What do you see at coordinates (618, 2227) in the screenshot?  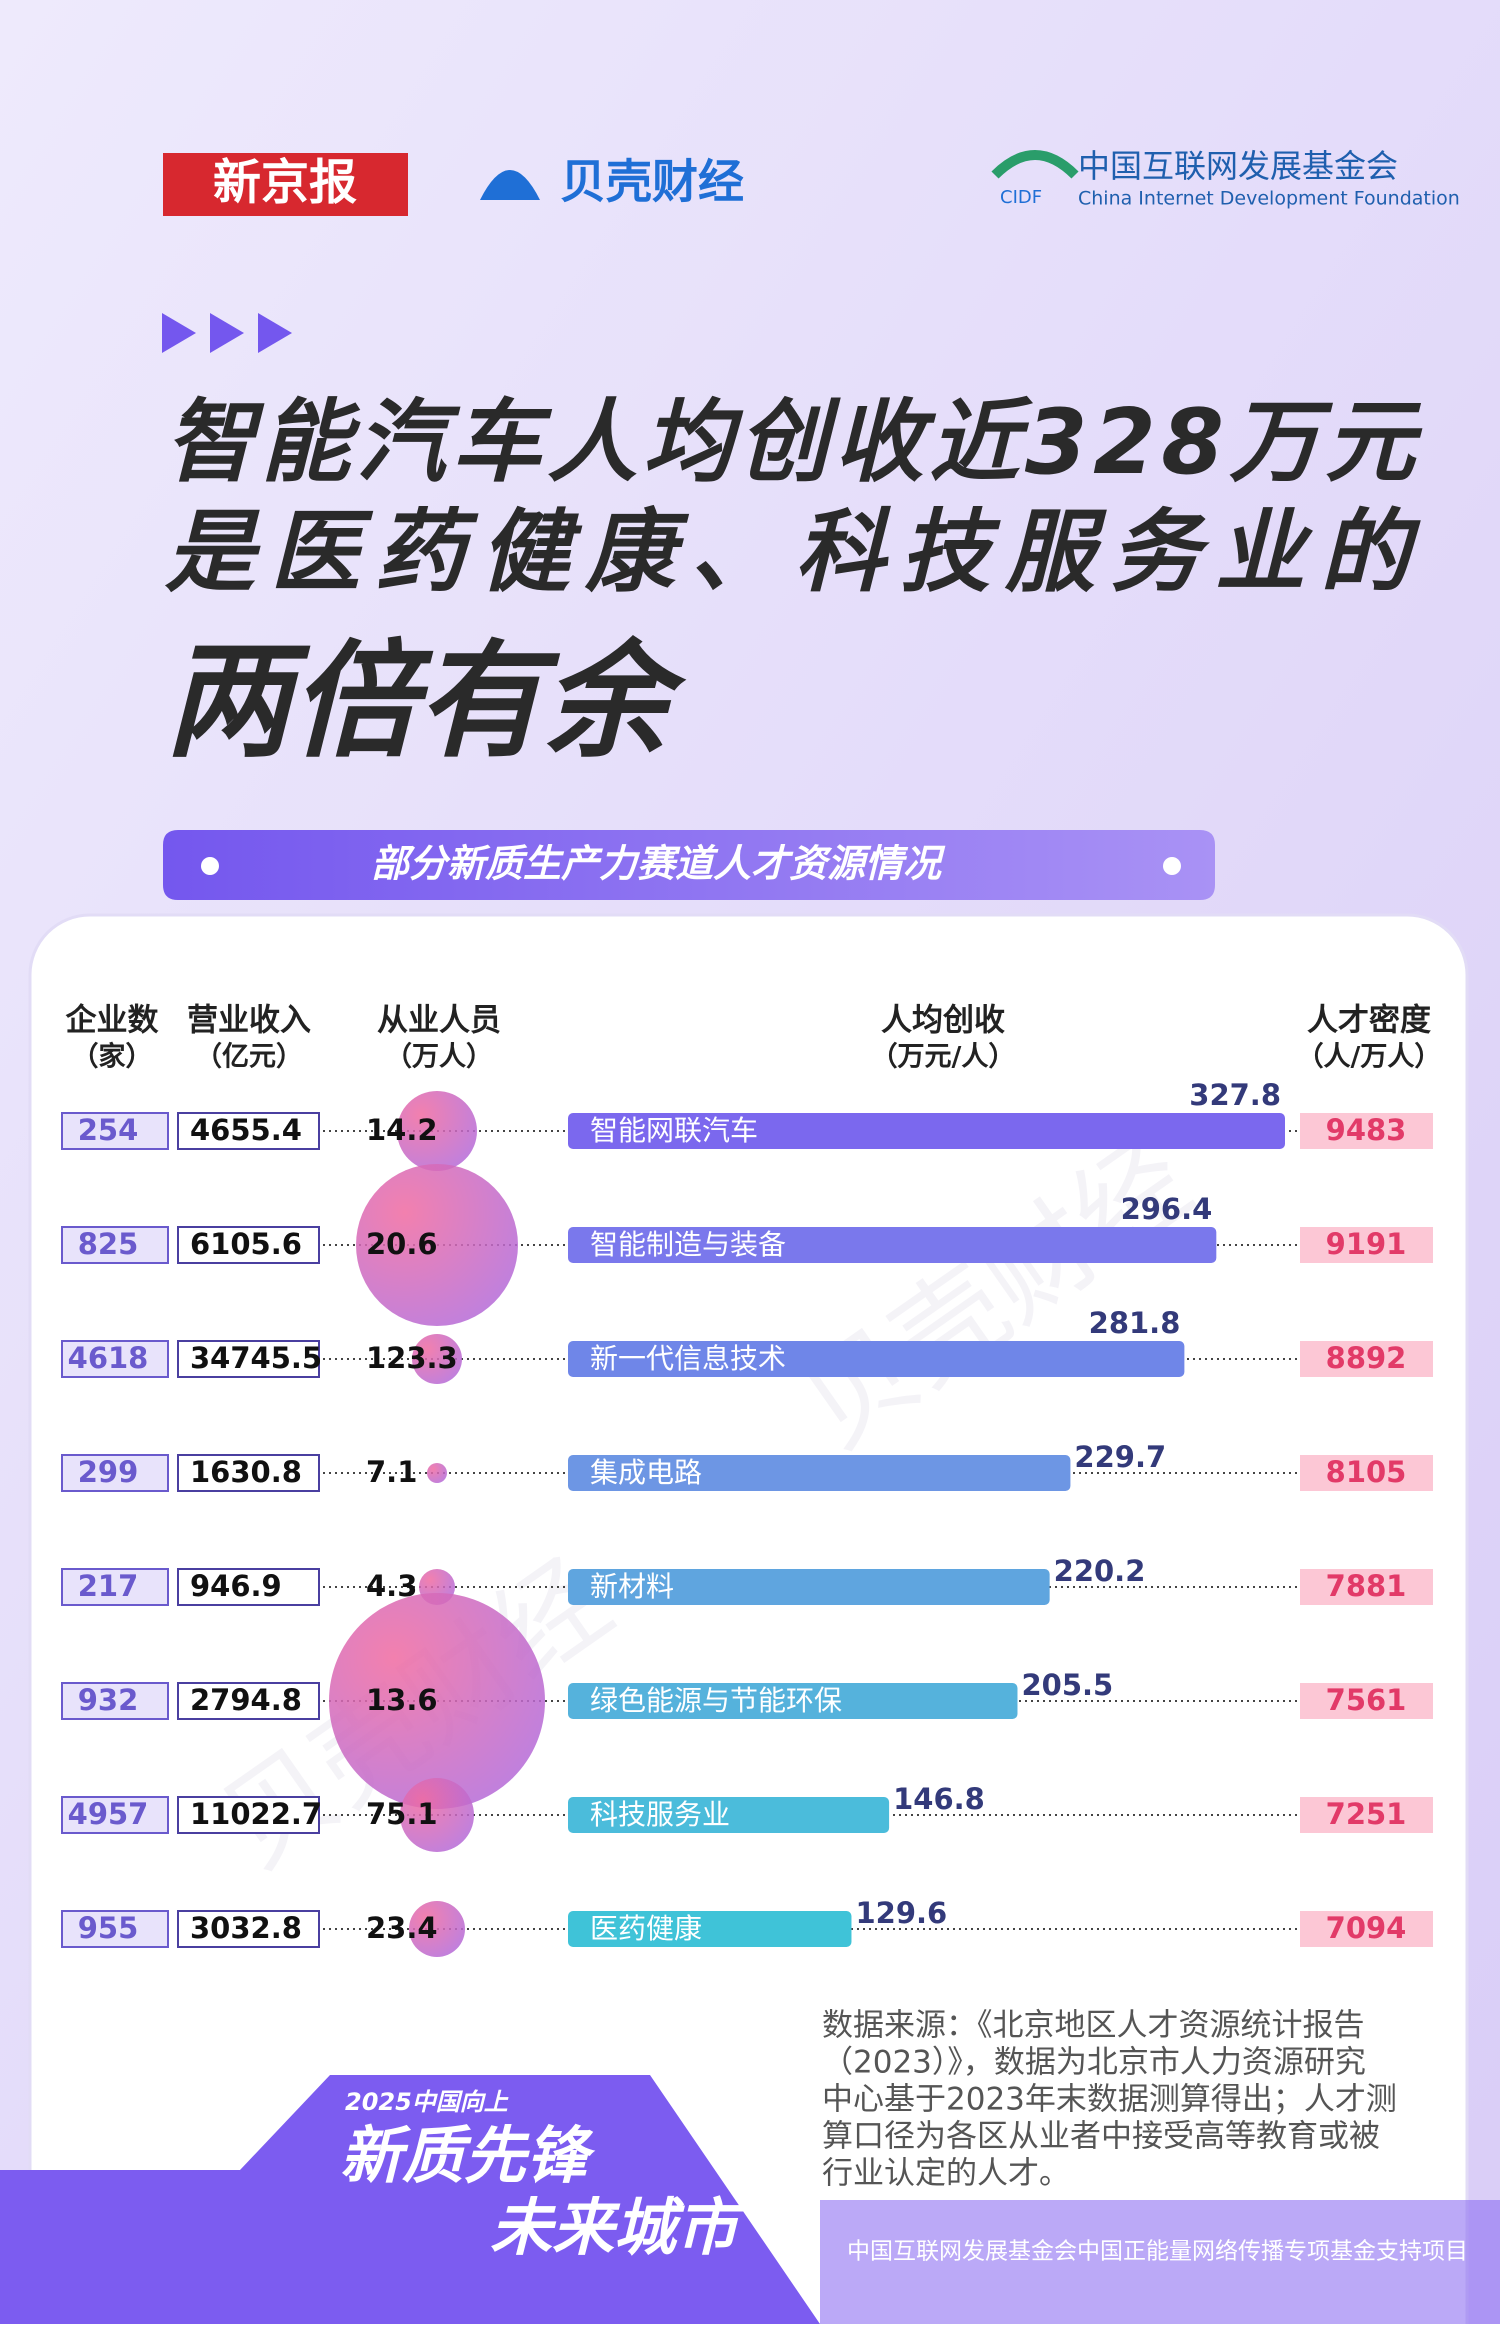 I see `badge-line: 未来城市` at bounding box center [618, 2227].